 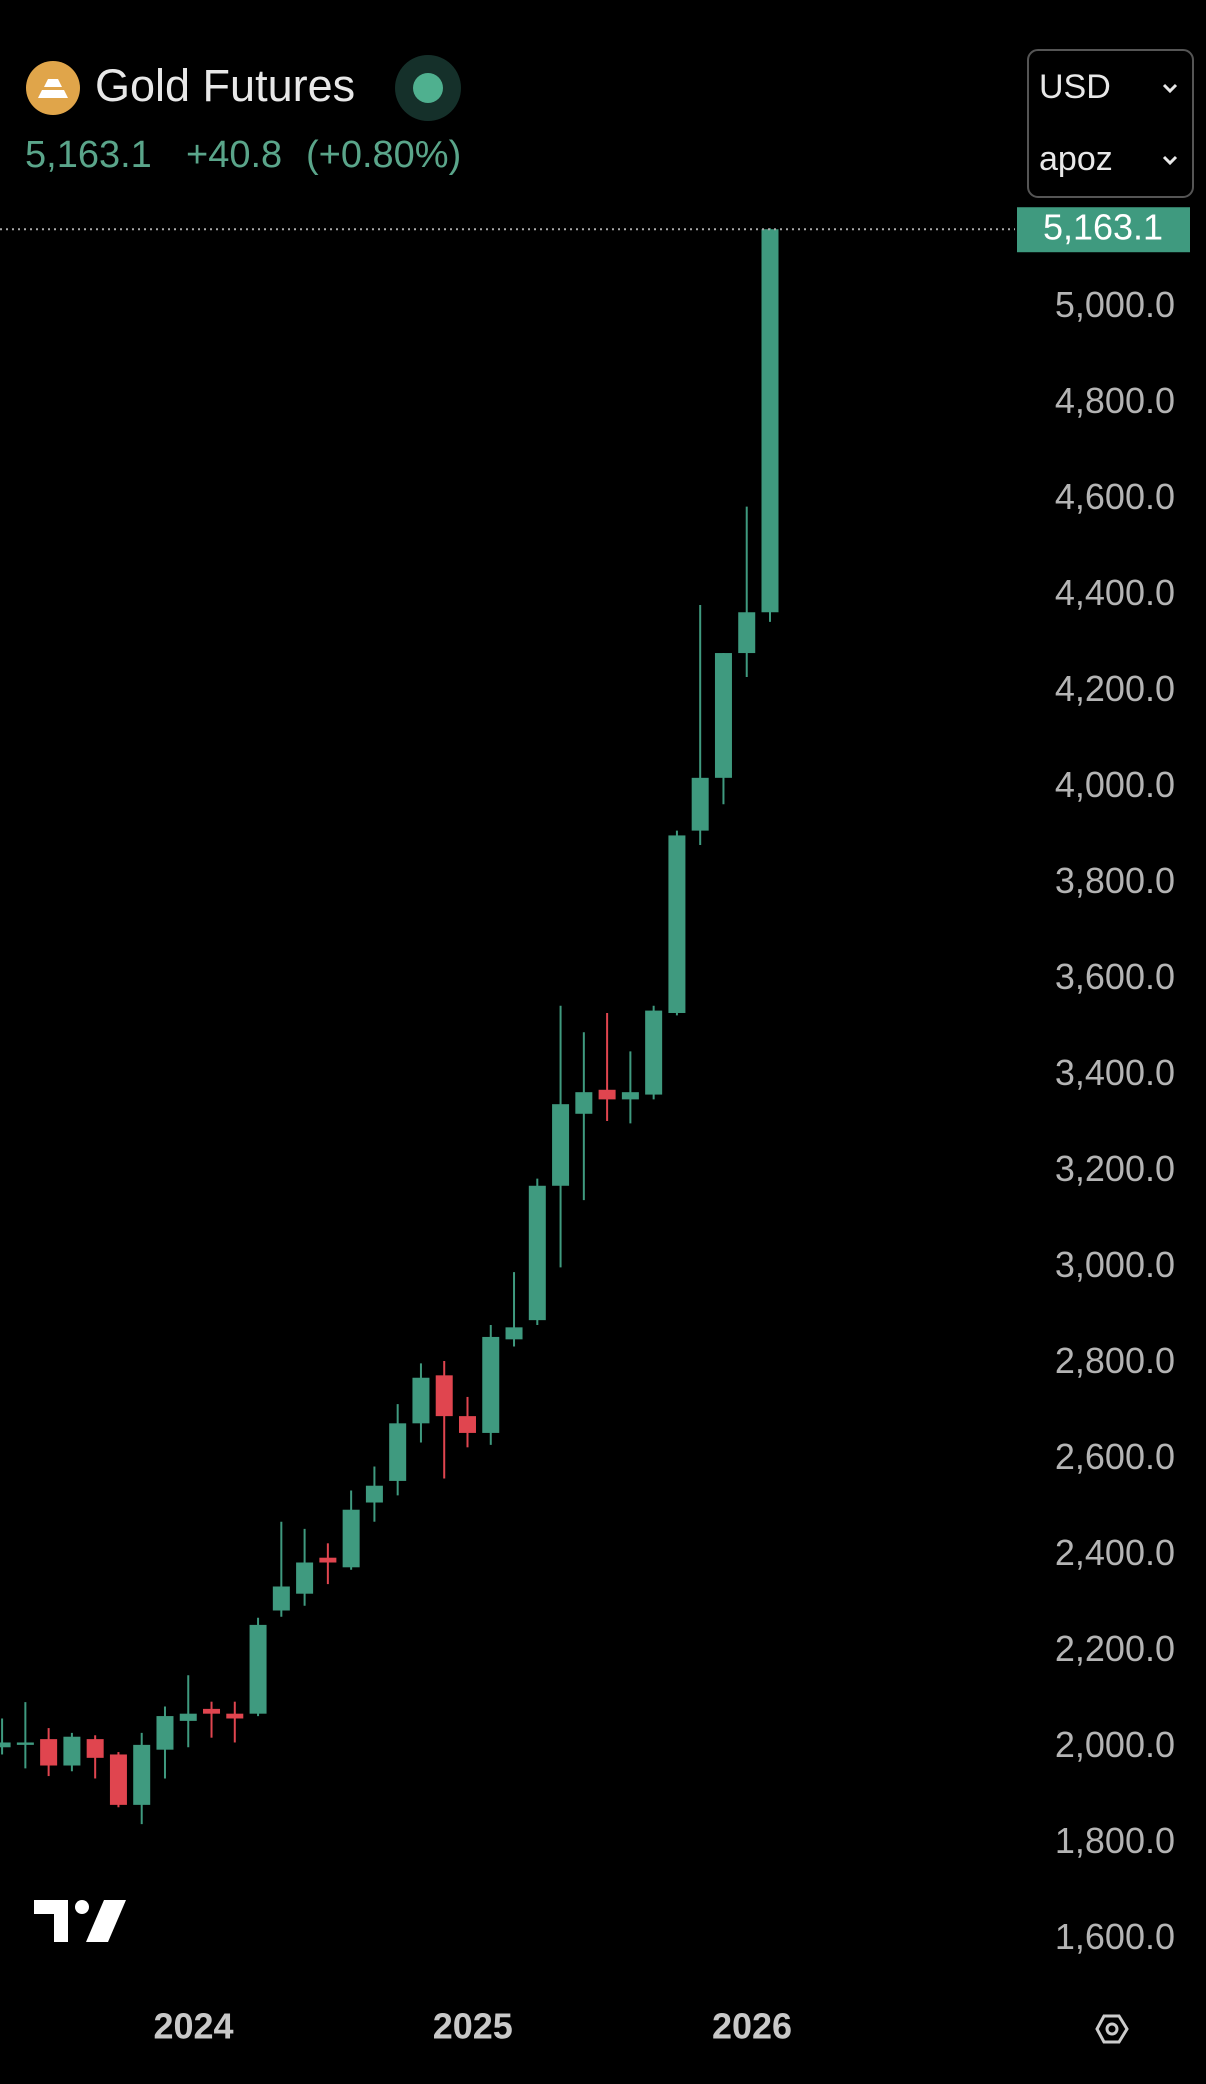 What do you see at coordinates (88, 155) in the screenshot?
I see `last-price: 5,163.1` at bounding box center [88, 155].